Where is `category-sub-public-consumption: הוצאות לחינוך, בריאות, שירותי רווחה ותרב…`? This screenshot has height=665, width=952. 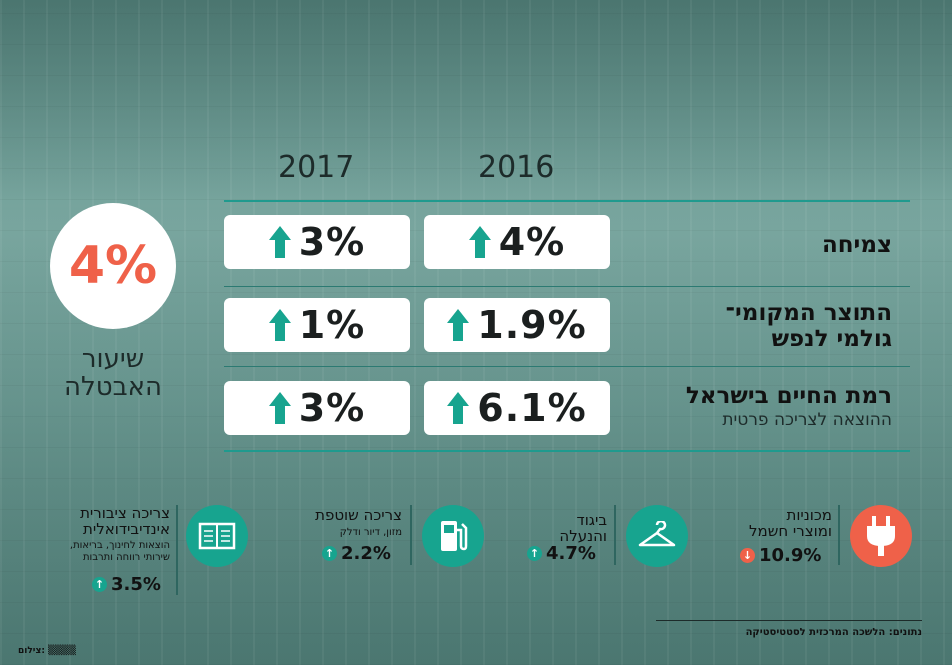
category-sub-public-consumption: הוצאות לחינוך, בריאות, שירותי רווחה ותרב… is located at coordinates (119, 551).